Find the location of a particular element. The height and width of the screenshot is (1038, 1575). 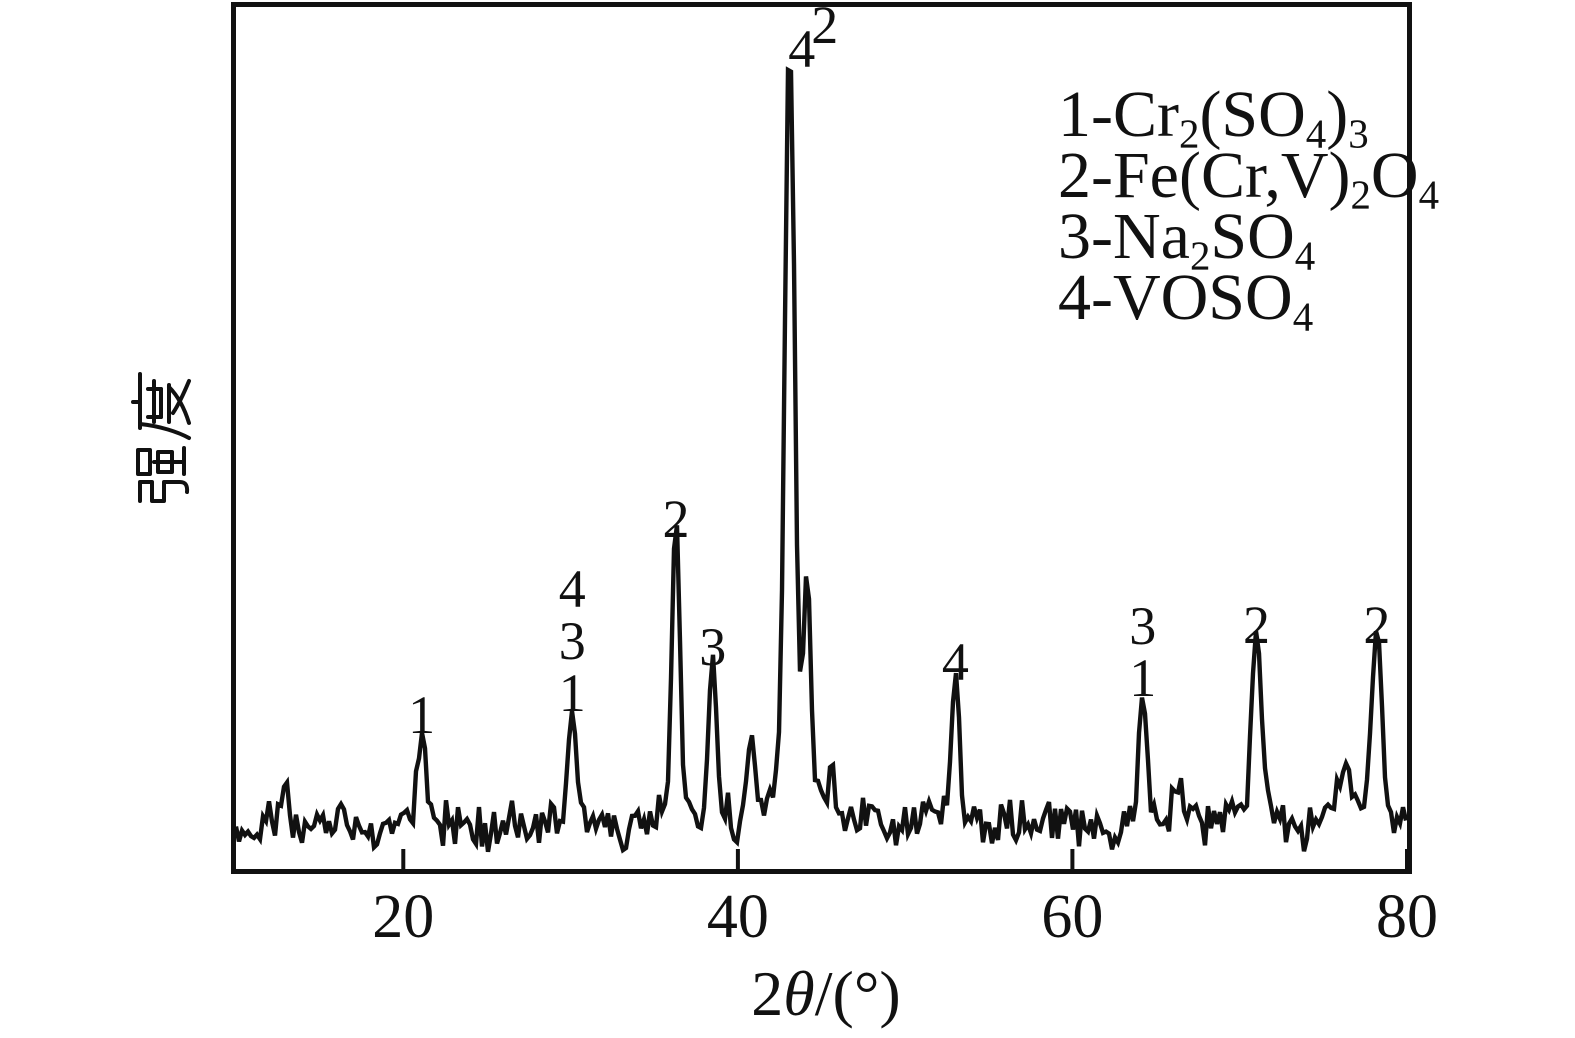

legend: 1-Cr2(SO4)3 2-Fe(Cr,V)2O4 3-Na2SO4 4-VOSO4 is located at coordinates (1248, 211).